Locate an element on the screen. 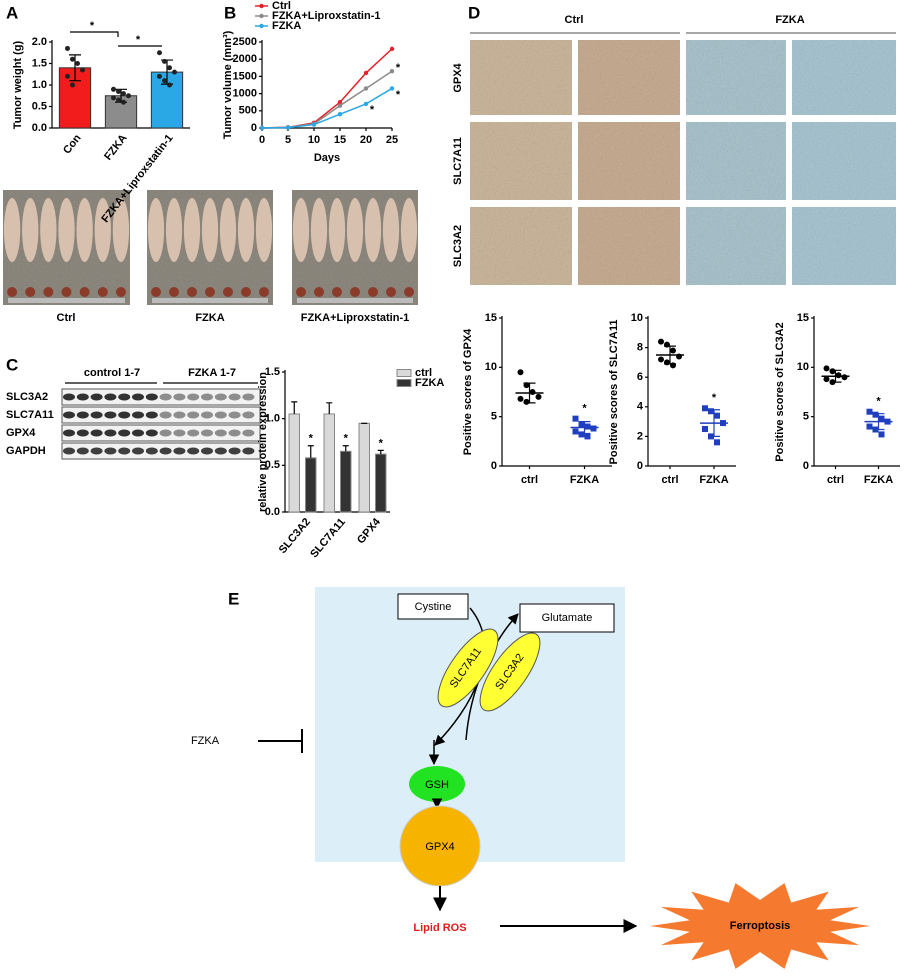  y-tick-label: 1.0 is located at coordinates (272, 419).